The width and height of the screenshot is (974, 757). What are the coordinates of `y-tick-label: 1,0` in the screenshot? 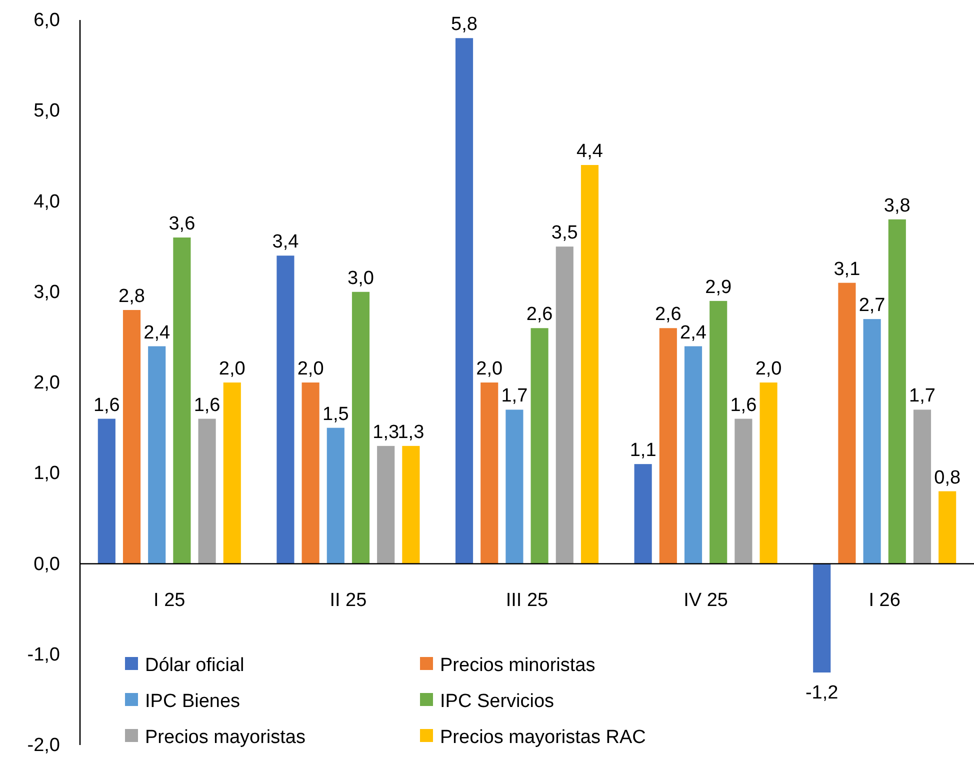 It's located at (47, 473).